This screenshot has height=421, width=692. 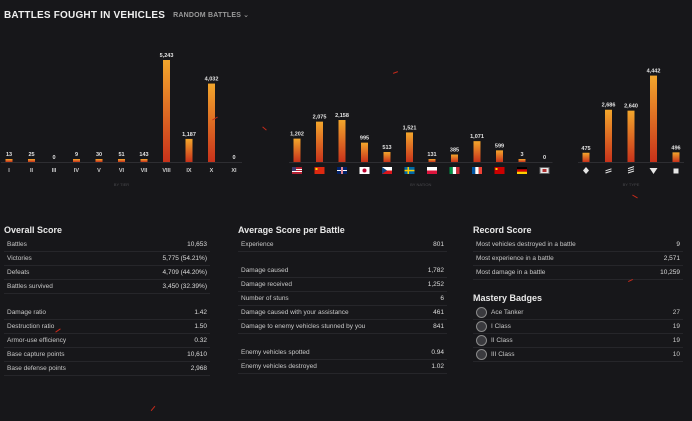 What do you see at coordinates (609, 106) in the screenshot?
I see `bar-value-label: 2,686` at bounding box center [609, 106].